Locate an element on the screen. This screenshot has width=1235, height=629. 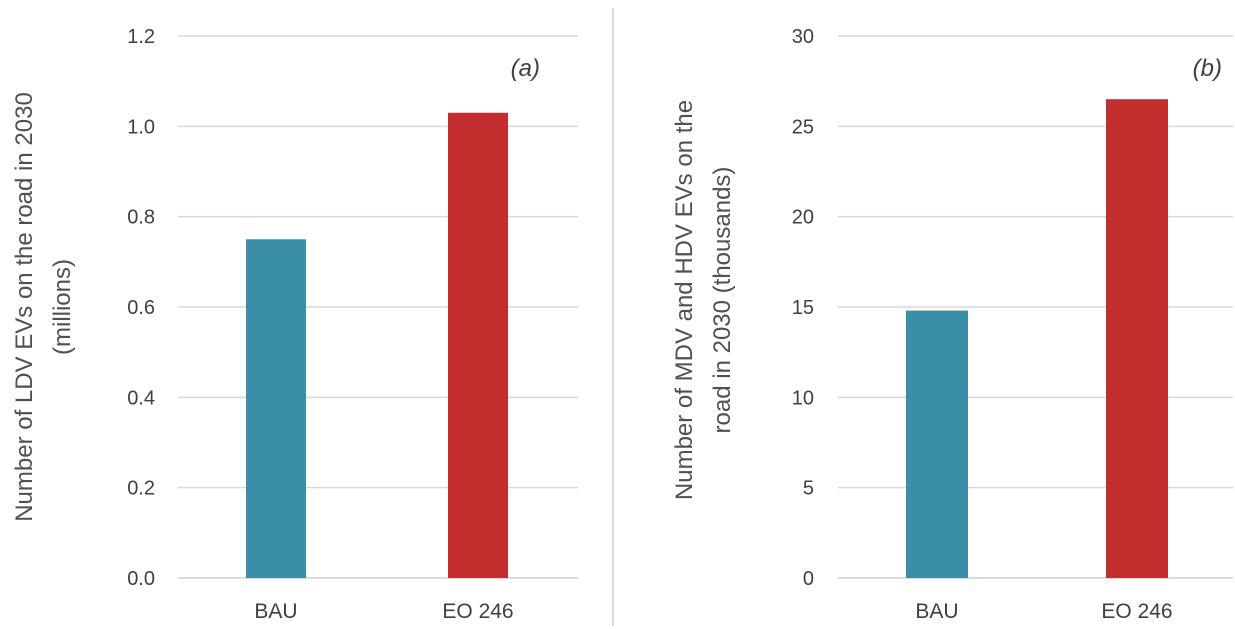
panel-tag: (a) is located at coordinates (525, 68).